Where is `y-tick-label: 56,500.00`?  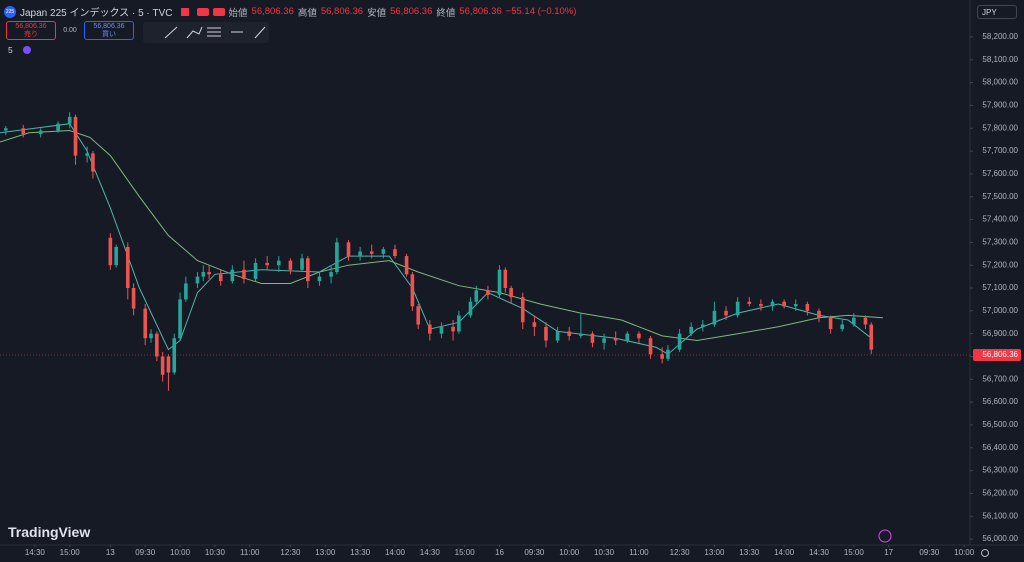
y-tick-label: 56,500.00 is located at coordinates (1000, 424).